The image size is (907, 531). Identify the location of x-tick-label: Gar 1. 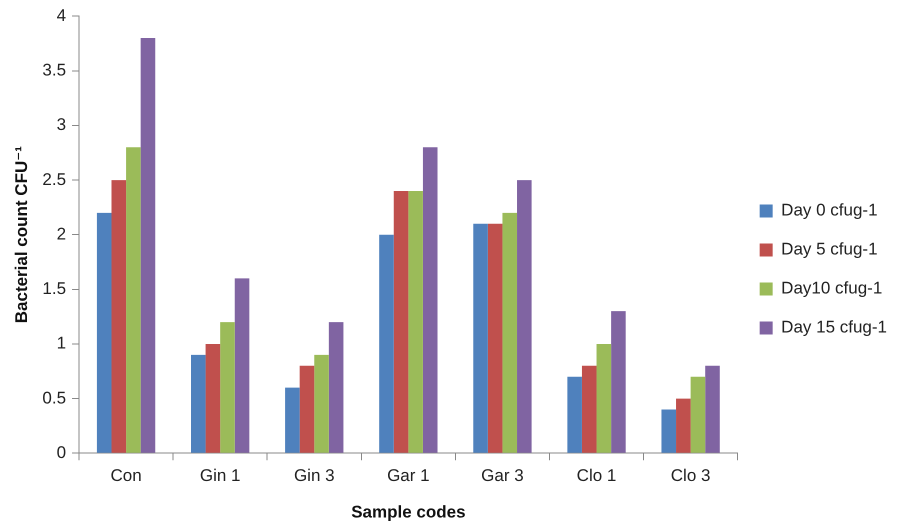
(408, 476).